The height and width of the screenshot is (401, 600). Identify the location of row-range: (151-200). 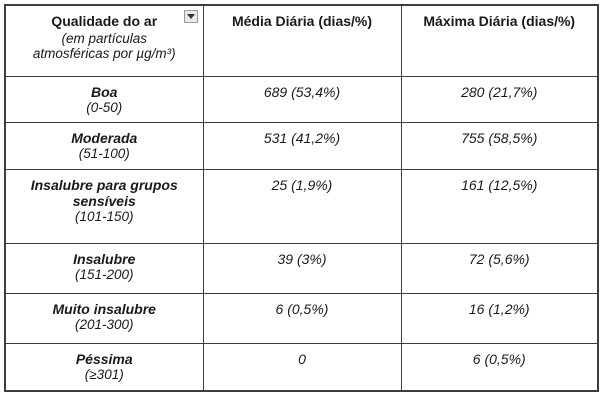
(104, 274).